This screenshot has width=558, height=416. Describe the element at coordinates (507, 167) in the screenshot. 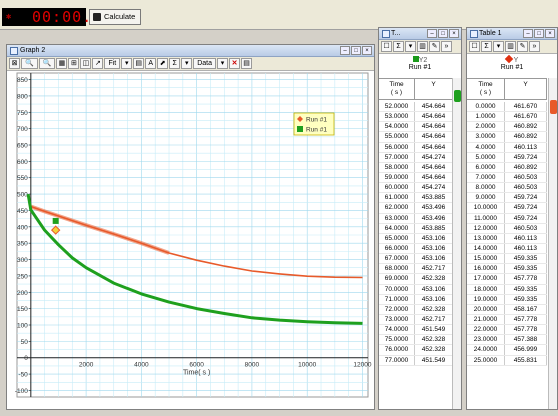

I see `table-row: 6.0000 460.892` at that location.